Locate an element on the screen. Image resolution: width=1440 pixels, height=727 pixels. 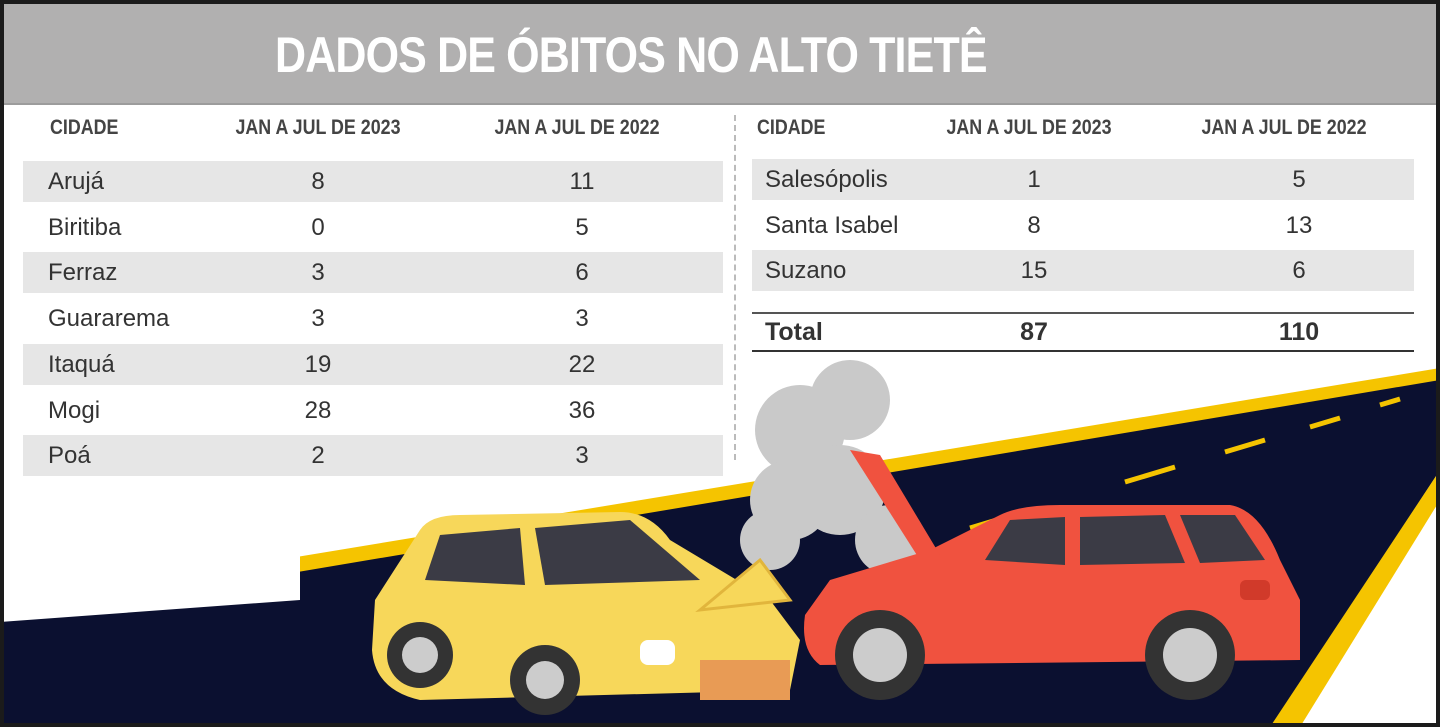
value-2022: 36 is located at coordinates (582, 410).